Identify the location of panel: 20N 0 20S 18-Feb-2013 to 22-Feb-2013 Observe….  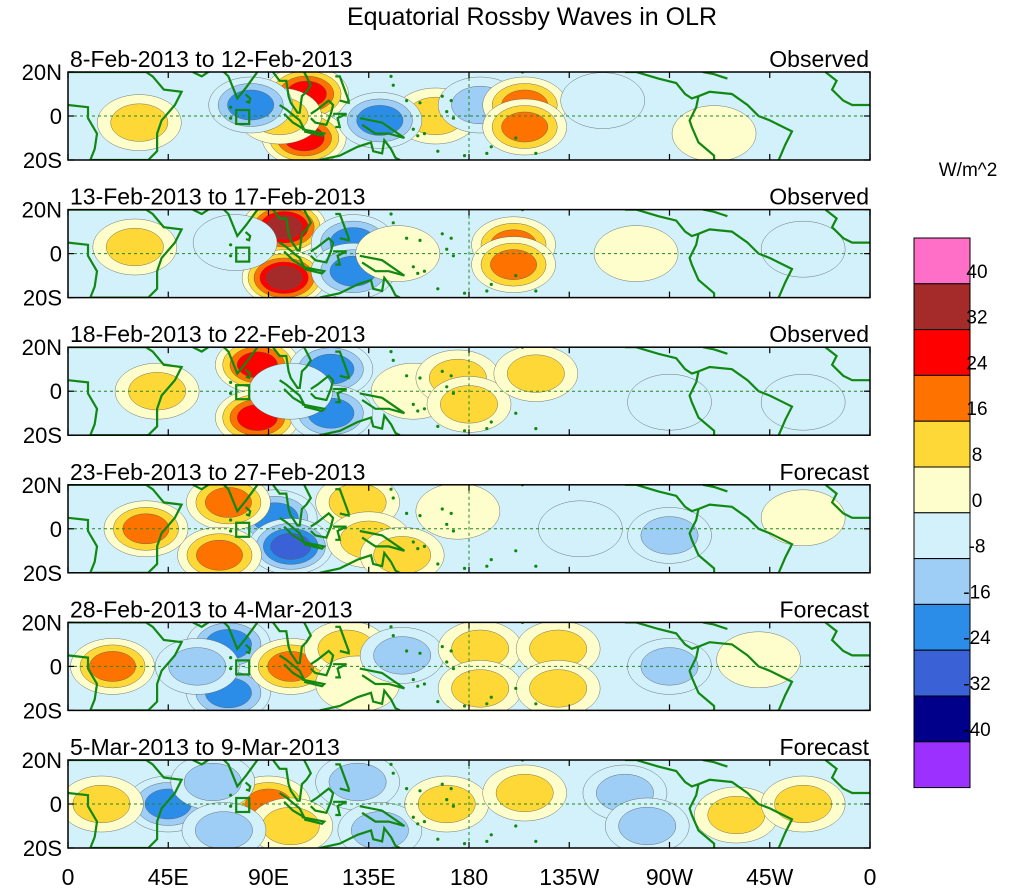
(446, 384).